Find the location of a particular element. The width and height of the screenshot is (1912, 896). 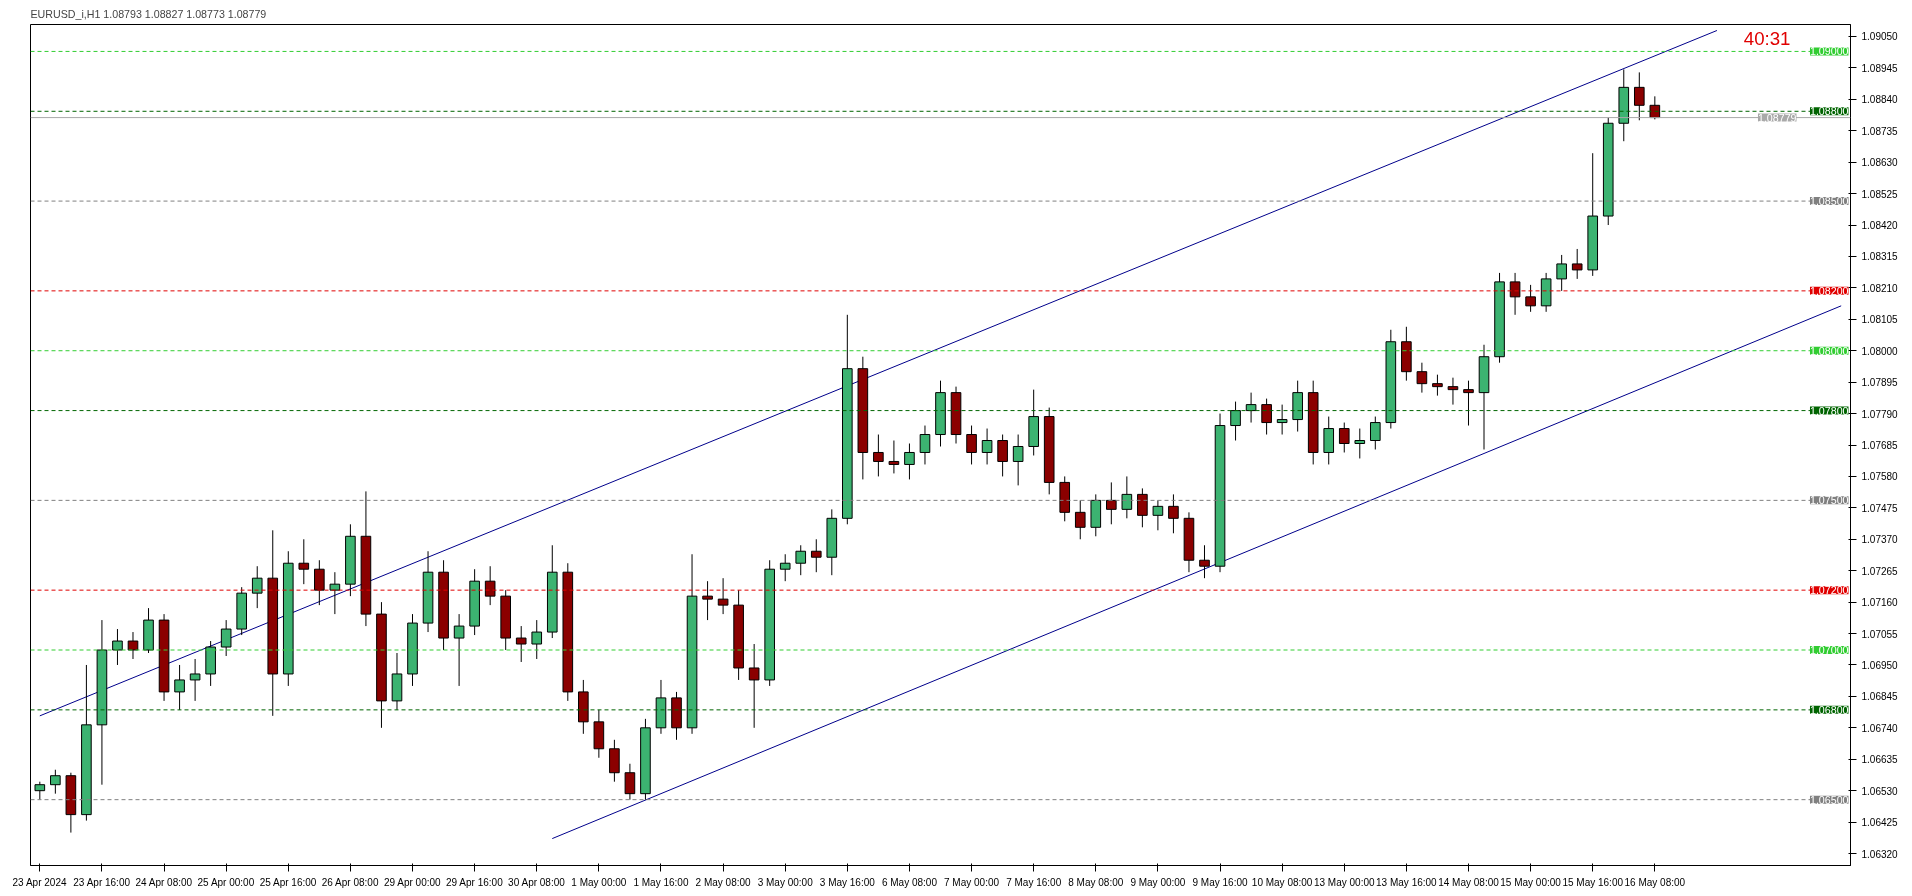

x-tick-label: 2 May 08:00 is located at coordinates (723, 882).